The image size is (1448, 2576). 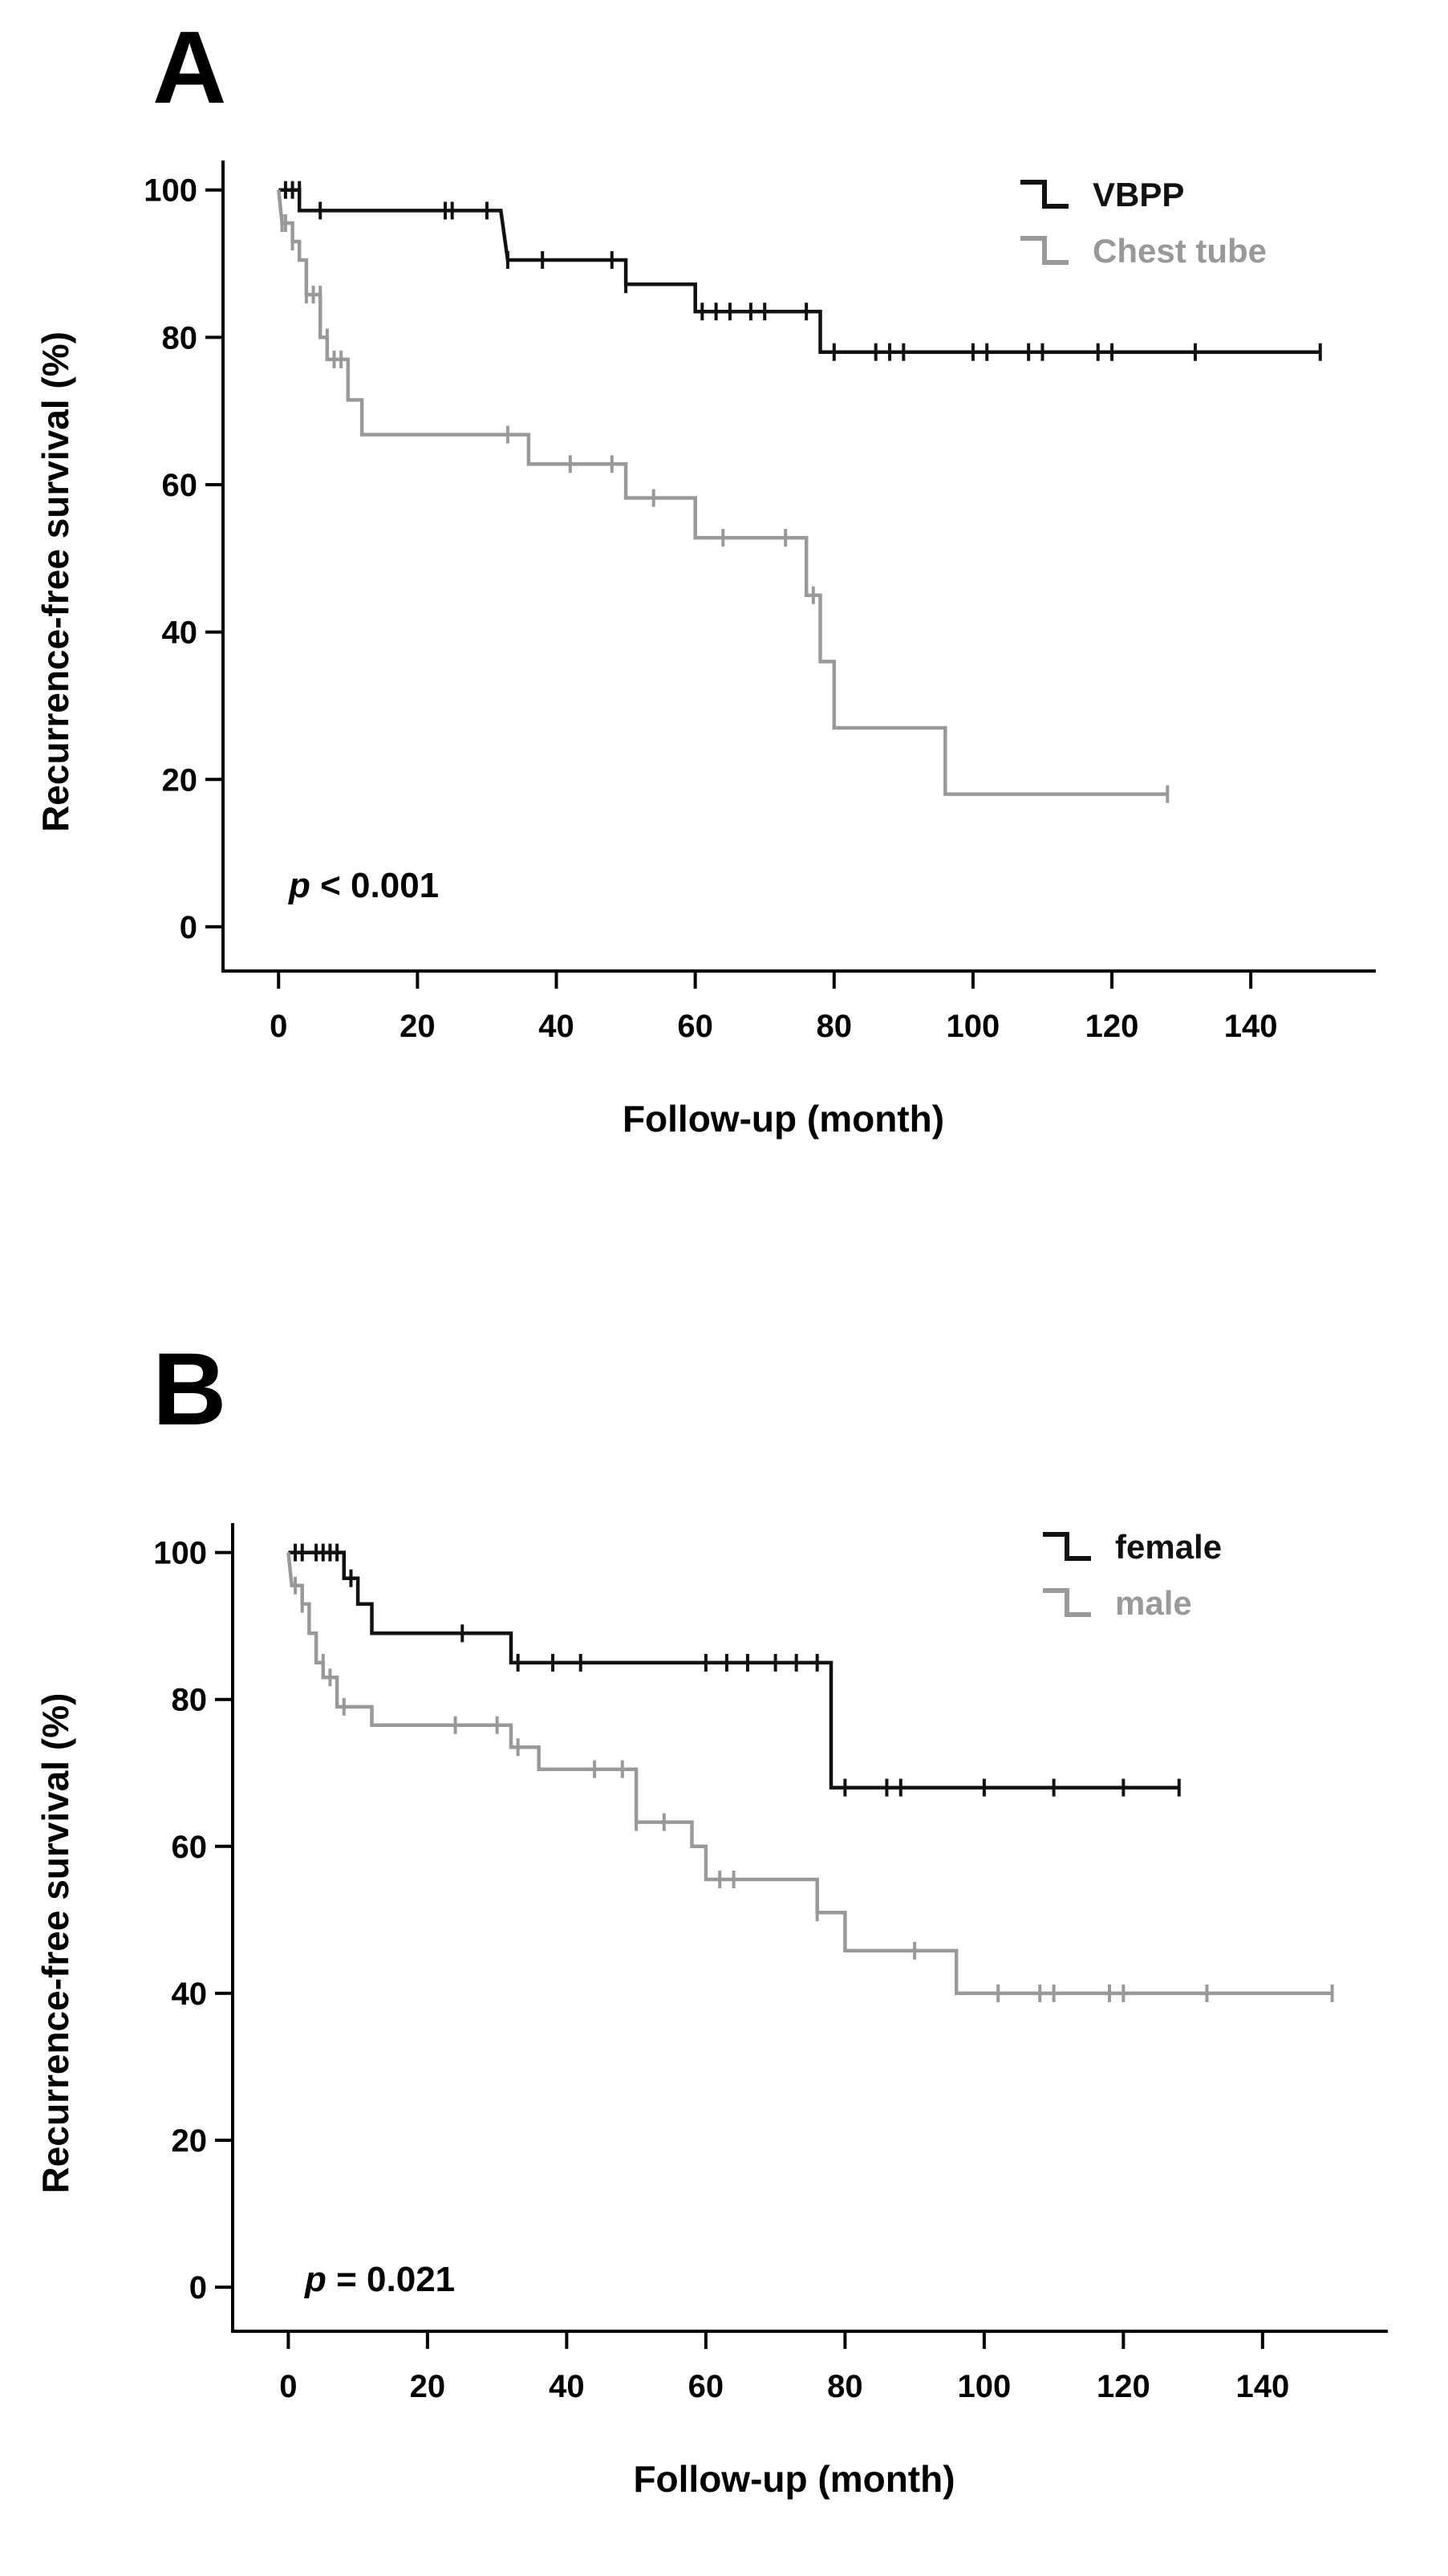 What do you see at coordinates (189, 67) in the screenshot?
I see `panel-a-label: A` at bounding box center [189, 67].